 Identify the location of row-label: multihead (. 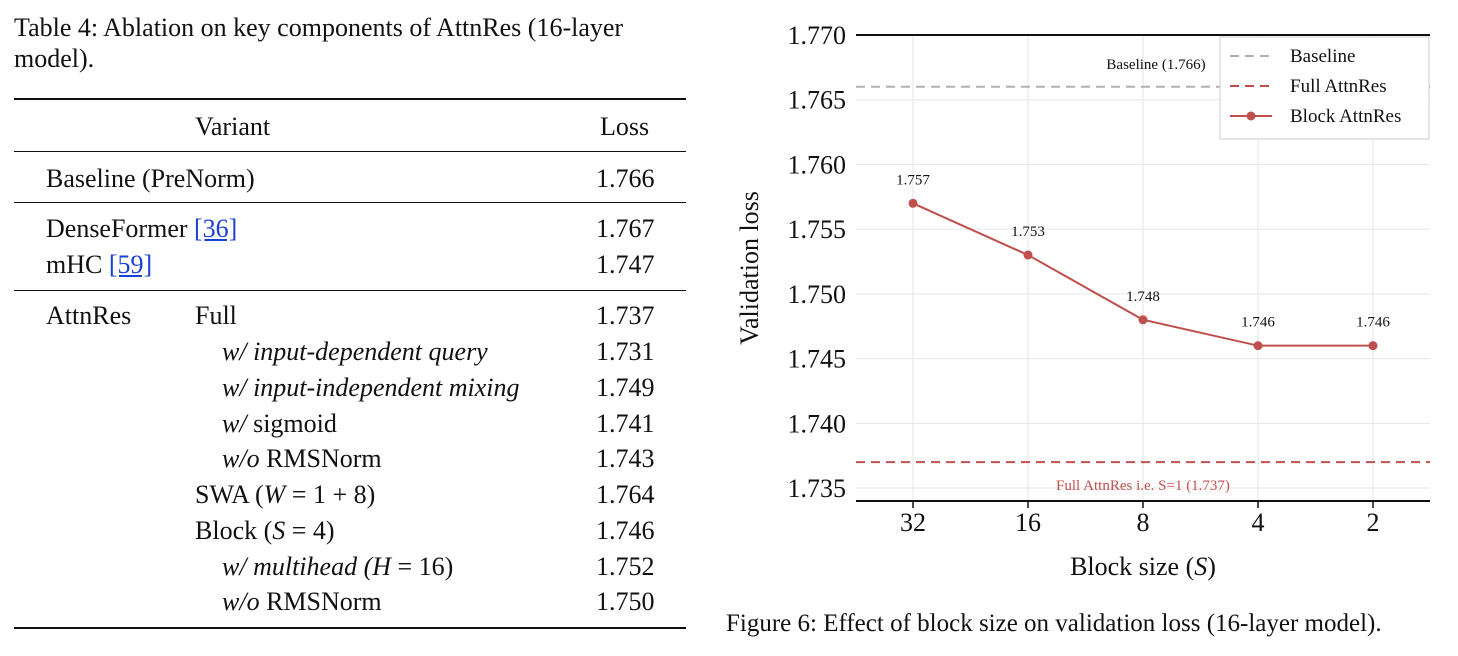
(309, 566).